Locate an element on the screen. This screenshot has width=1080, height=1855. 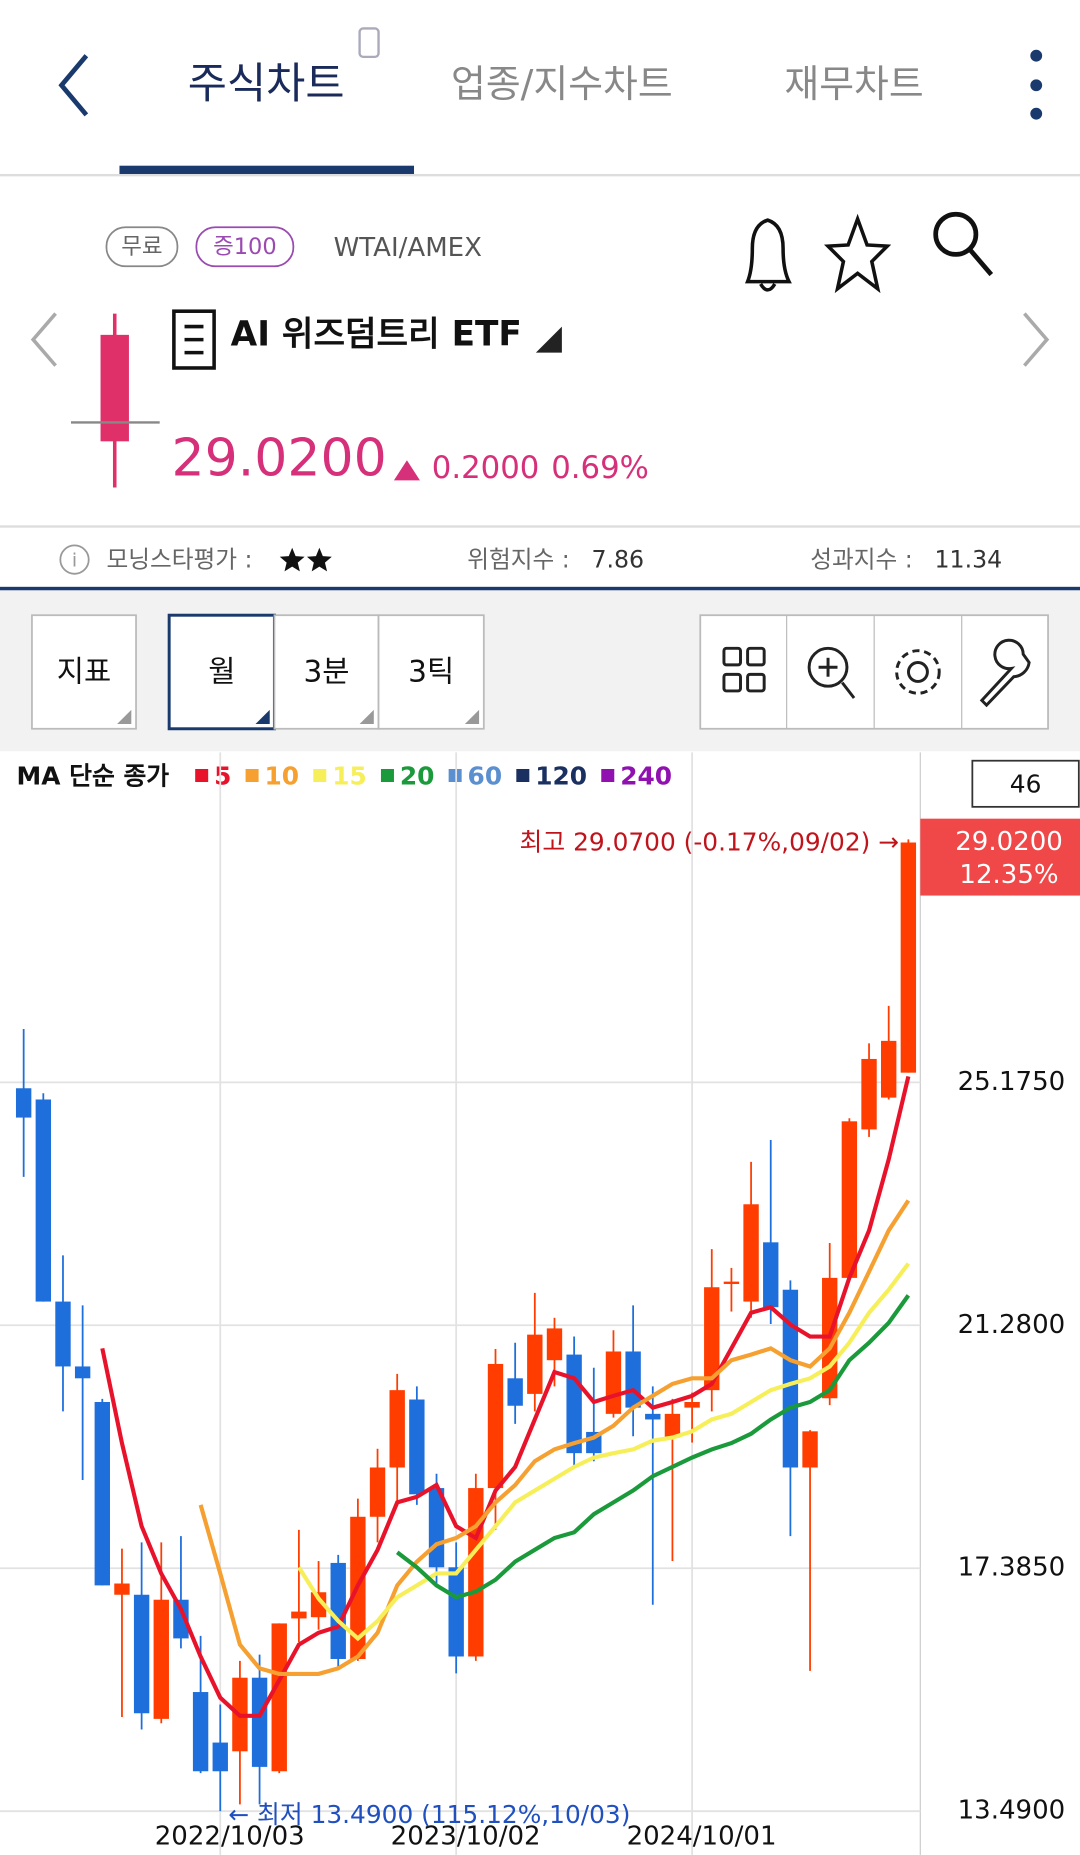
stock-code: WTAI/AMEX is located at coordinates (408, 248).